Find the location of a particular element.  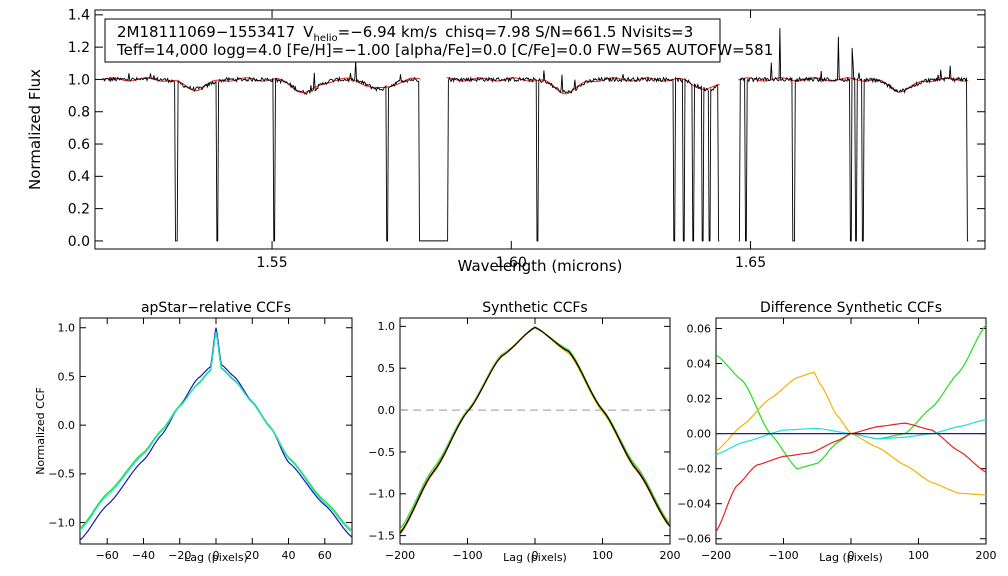

y-tick-label: 0.6 is located at coordinates (79, 145).